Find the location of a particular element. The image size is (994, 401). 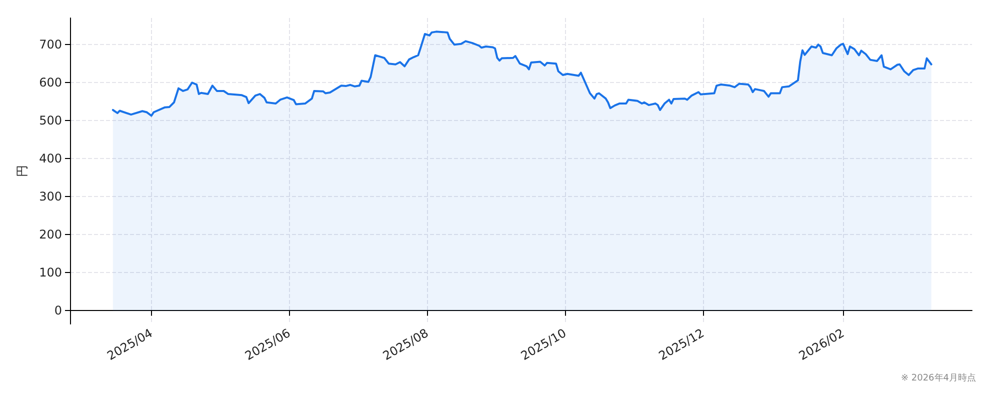

y-tick-label: 400 is located at coordinates (50, 159).